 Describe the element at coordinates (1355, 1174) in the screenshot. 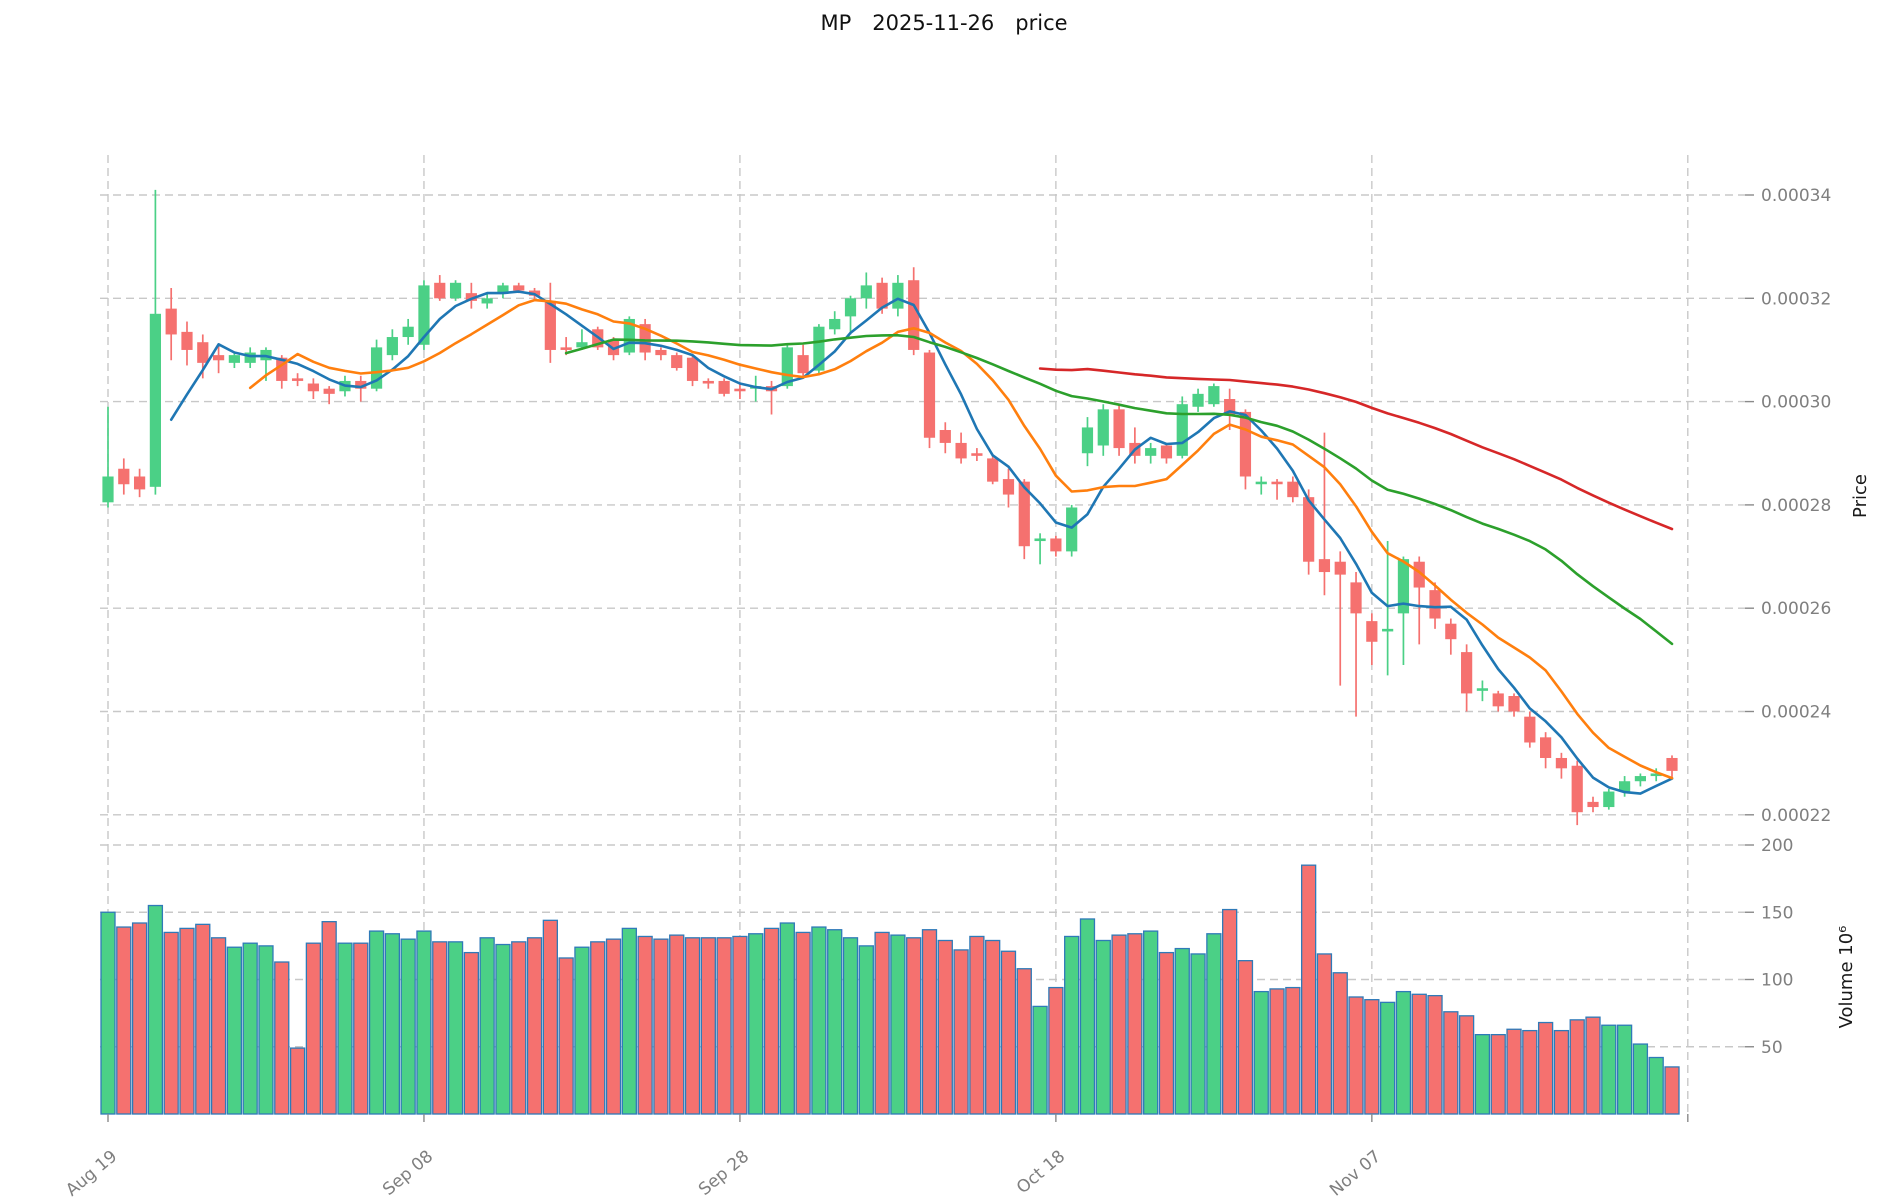

I see `x-tick-label: Nov 07` at that location.